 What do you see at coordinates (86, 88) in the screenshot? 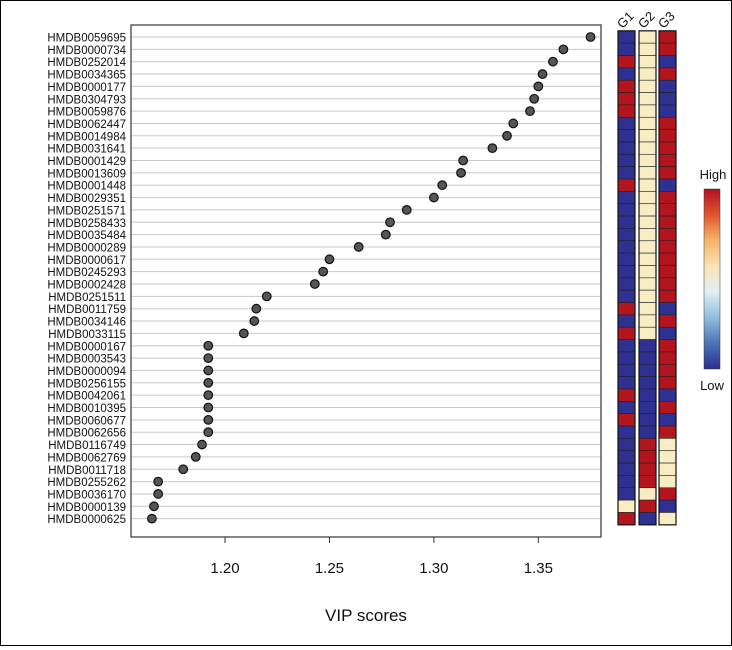
I see `metabolite-label: HMDB0000177` at bounding box center [86, 88].